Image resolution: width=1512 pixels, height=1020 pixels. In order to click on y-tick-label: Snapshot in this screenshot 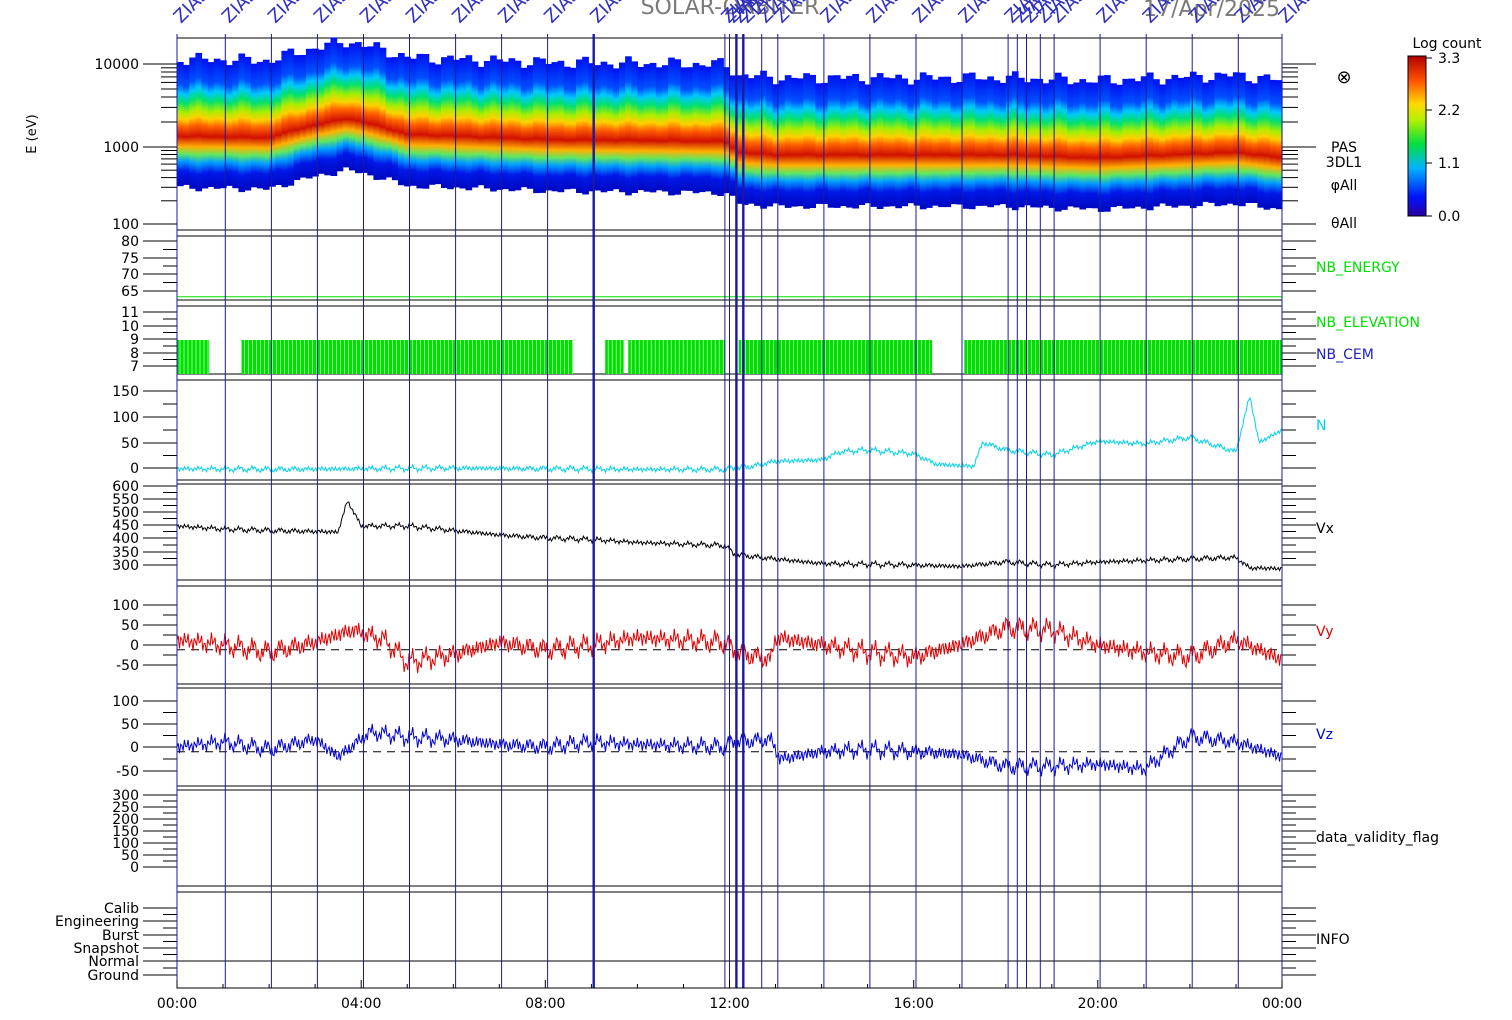, I will do `click(107, 949)`.